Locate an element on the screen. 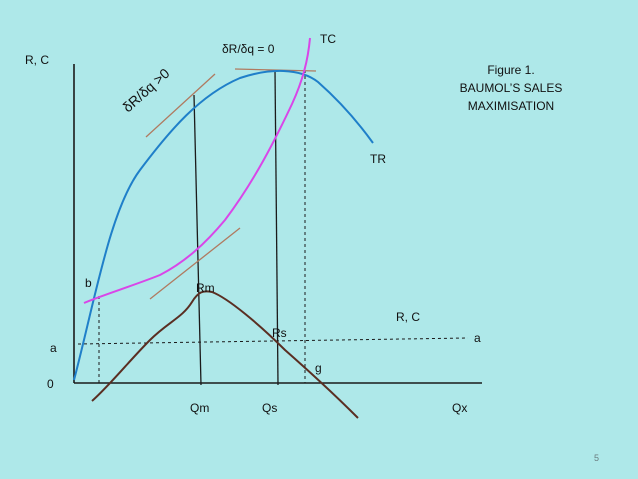  figure-title: Figure 1. is located at coordinates (510, 70).